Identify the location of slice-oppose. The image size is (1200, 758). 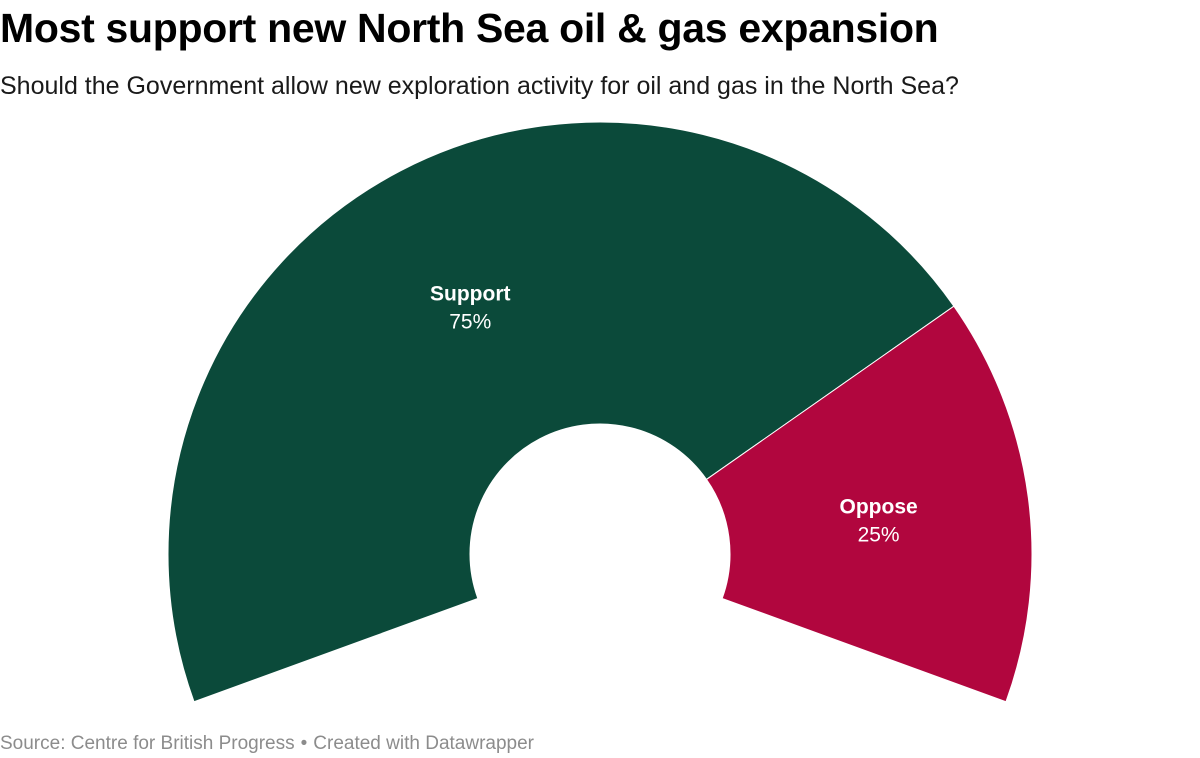
(869, 504).